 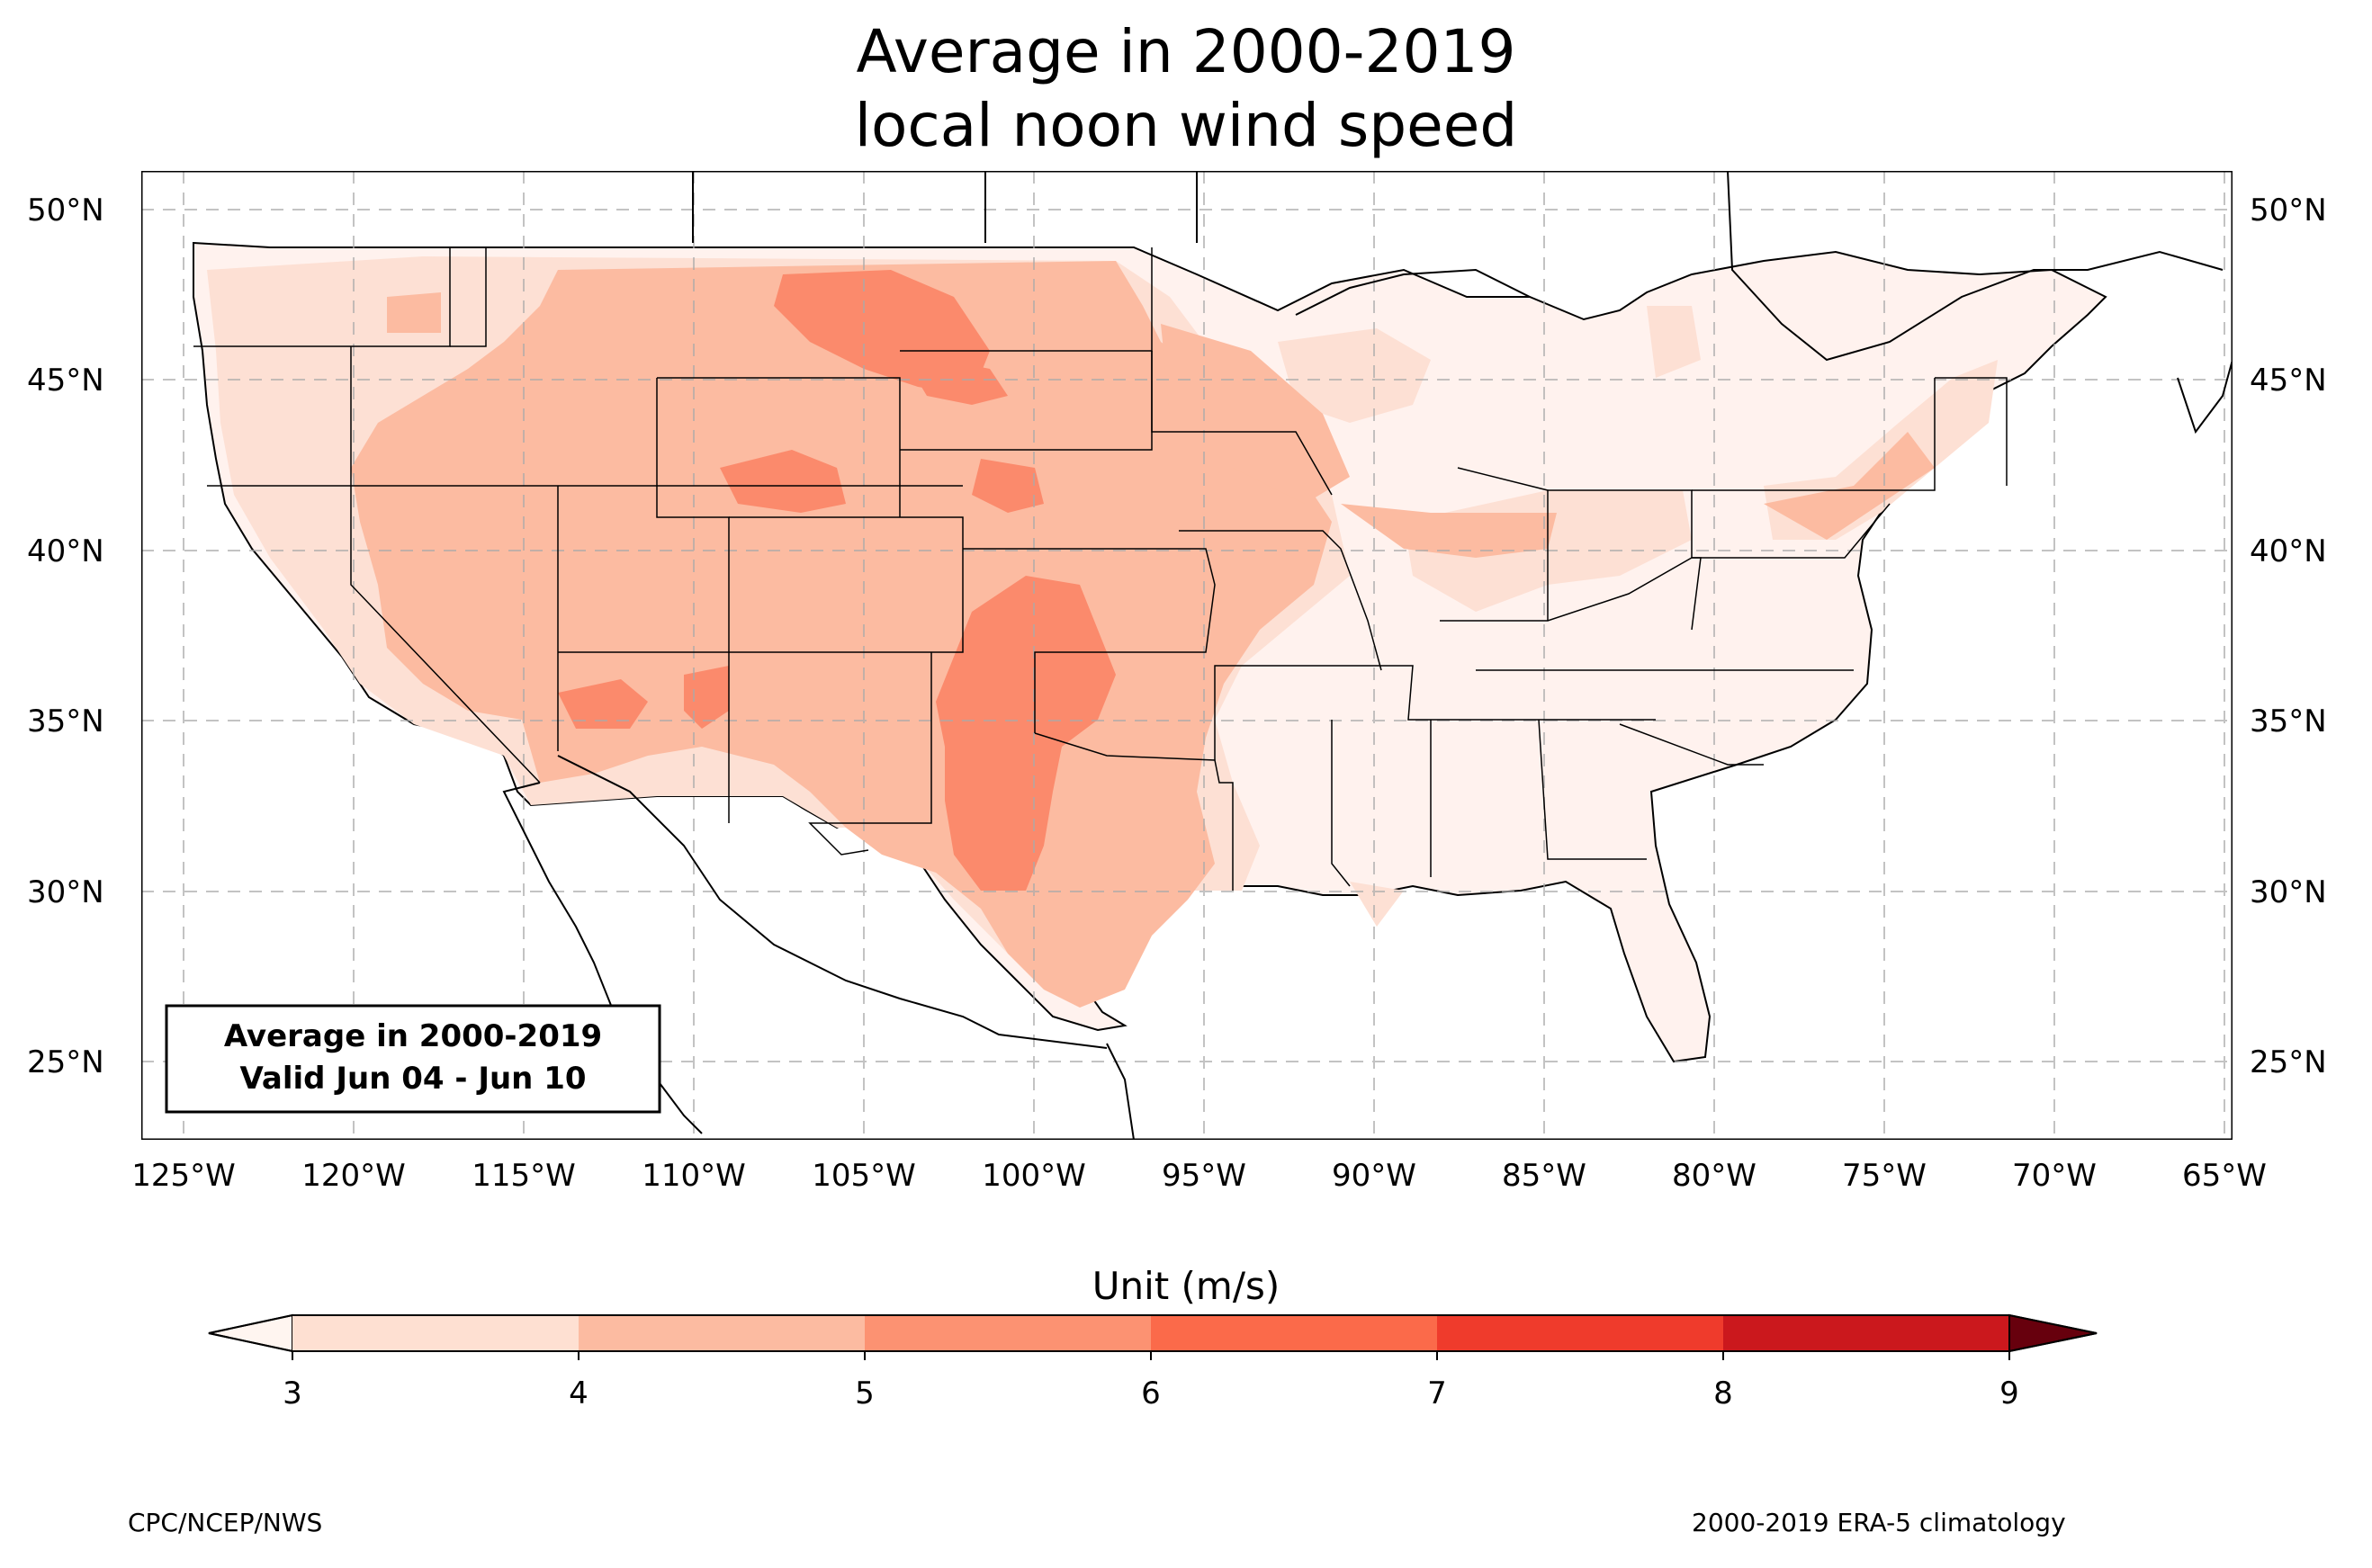 What do you see at coordinates (1544, 1176) in the screenshot?
I see `lon-tick: 85°W` at bounding box center [1544, 1176].